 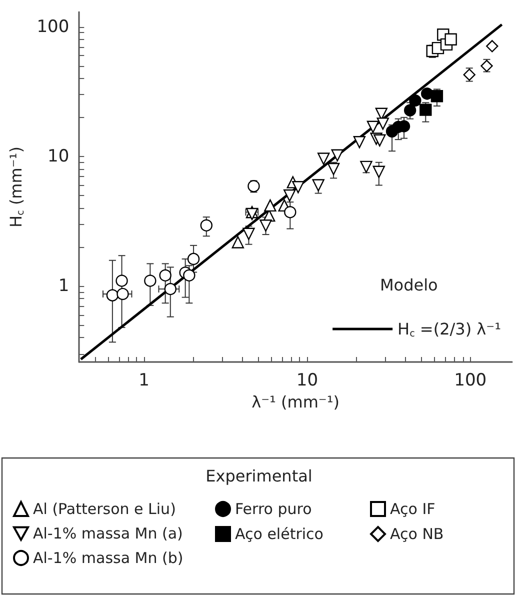 I want to click on y-tick-label: 10, so click(x=59, y=156).